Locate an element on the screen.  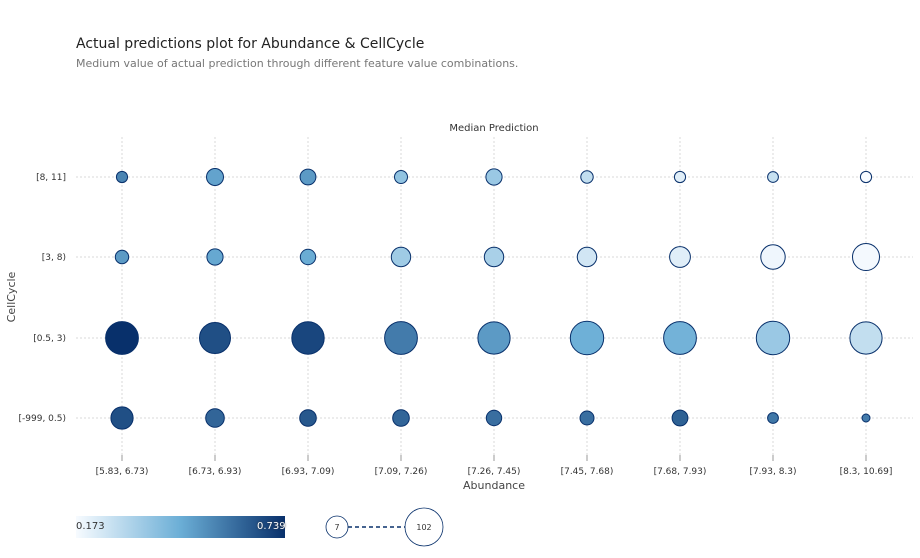
y-axis-label: CellCycle is located at coordinates (11, 296).